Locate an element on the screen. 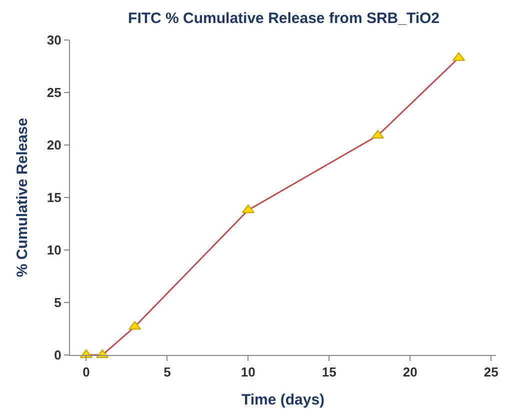  x-tick-label: 5 is located at coordinates (167, 372).